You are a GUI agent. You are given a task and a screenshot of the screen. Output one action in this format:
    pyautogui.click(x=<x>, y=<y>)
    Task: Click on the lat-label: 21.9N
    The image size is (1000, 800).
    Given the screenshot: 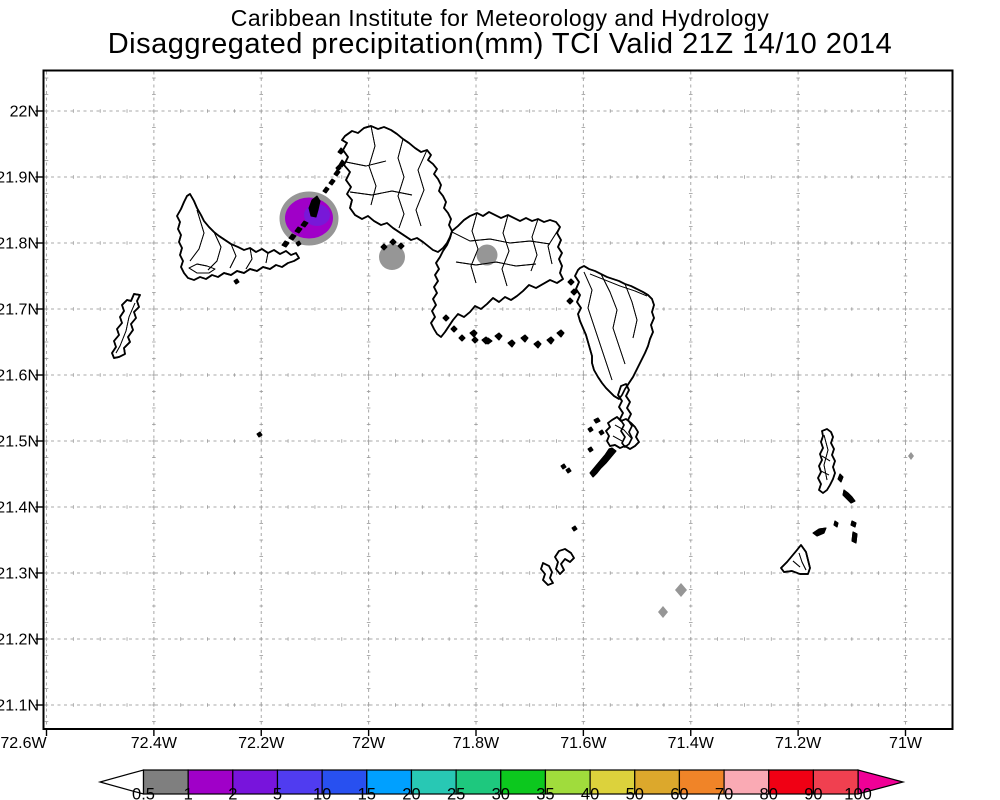 What is the action you would take?
    pyautogui.click(x=19, y=178)
    